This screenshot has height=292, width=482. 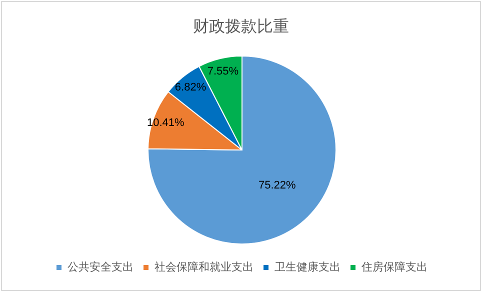 I want to click on data-label: 6.82%, so click(x=190, y=87).